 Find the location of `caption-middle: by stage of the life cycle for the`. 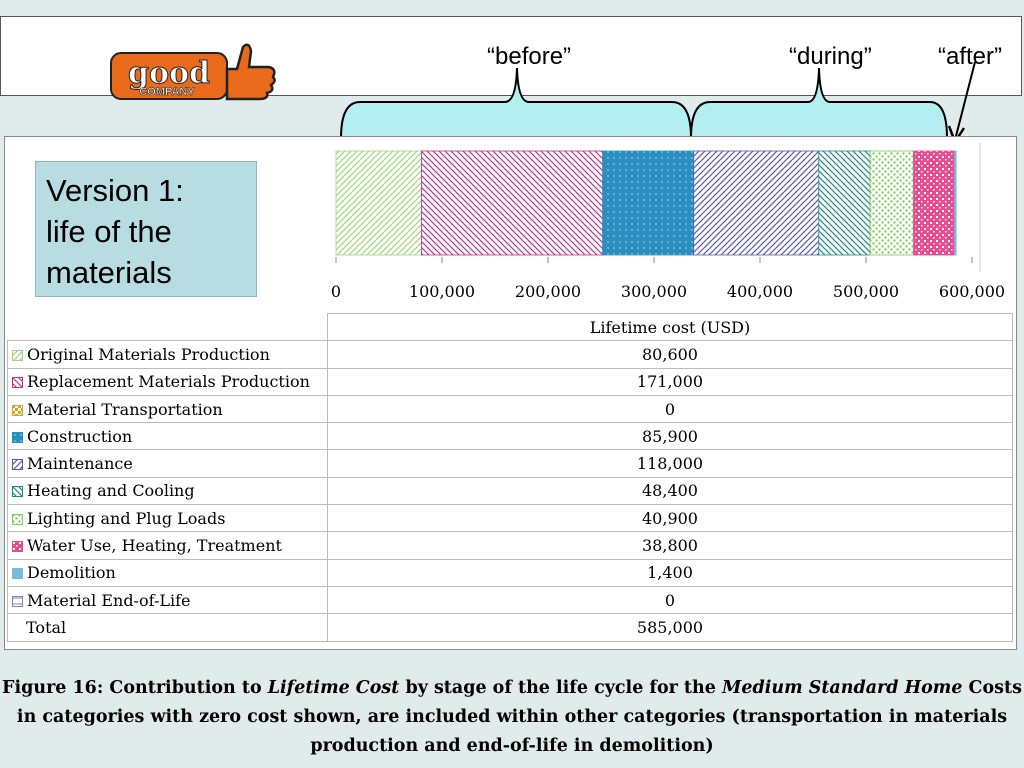

caption-middle: by stage of the life cycle for the is located at coordinates (560, 688).